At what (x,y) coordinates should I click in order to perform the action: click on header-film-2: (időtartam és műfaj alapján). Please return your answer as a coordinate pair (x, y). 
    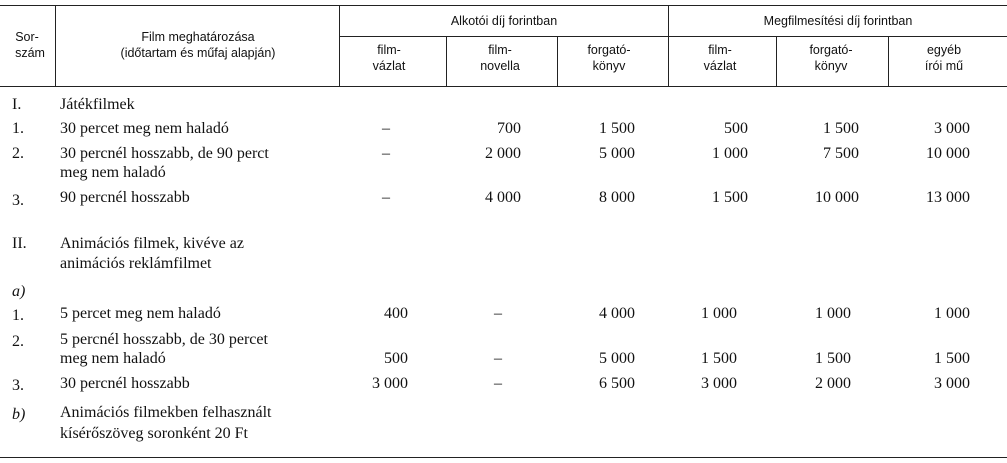
    Looking at the image, I should click on (198, 53).